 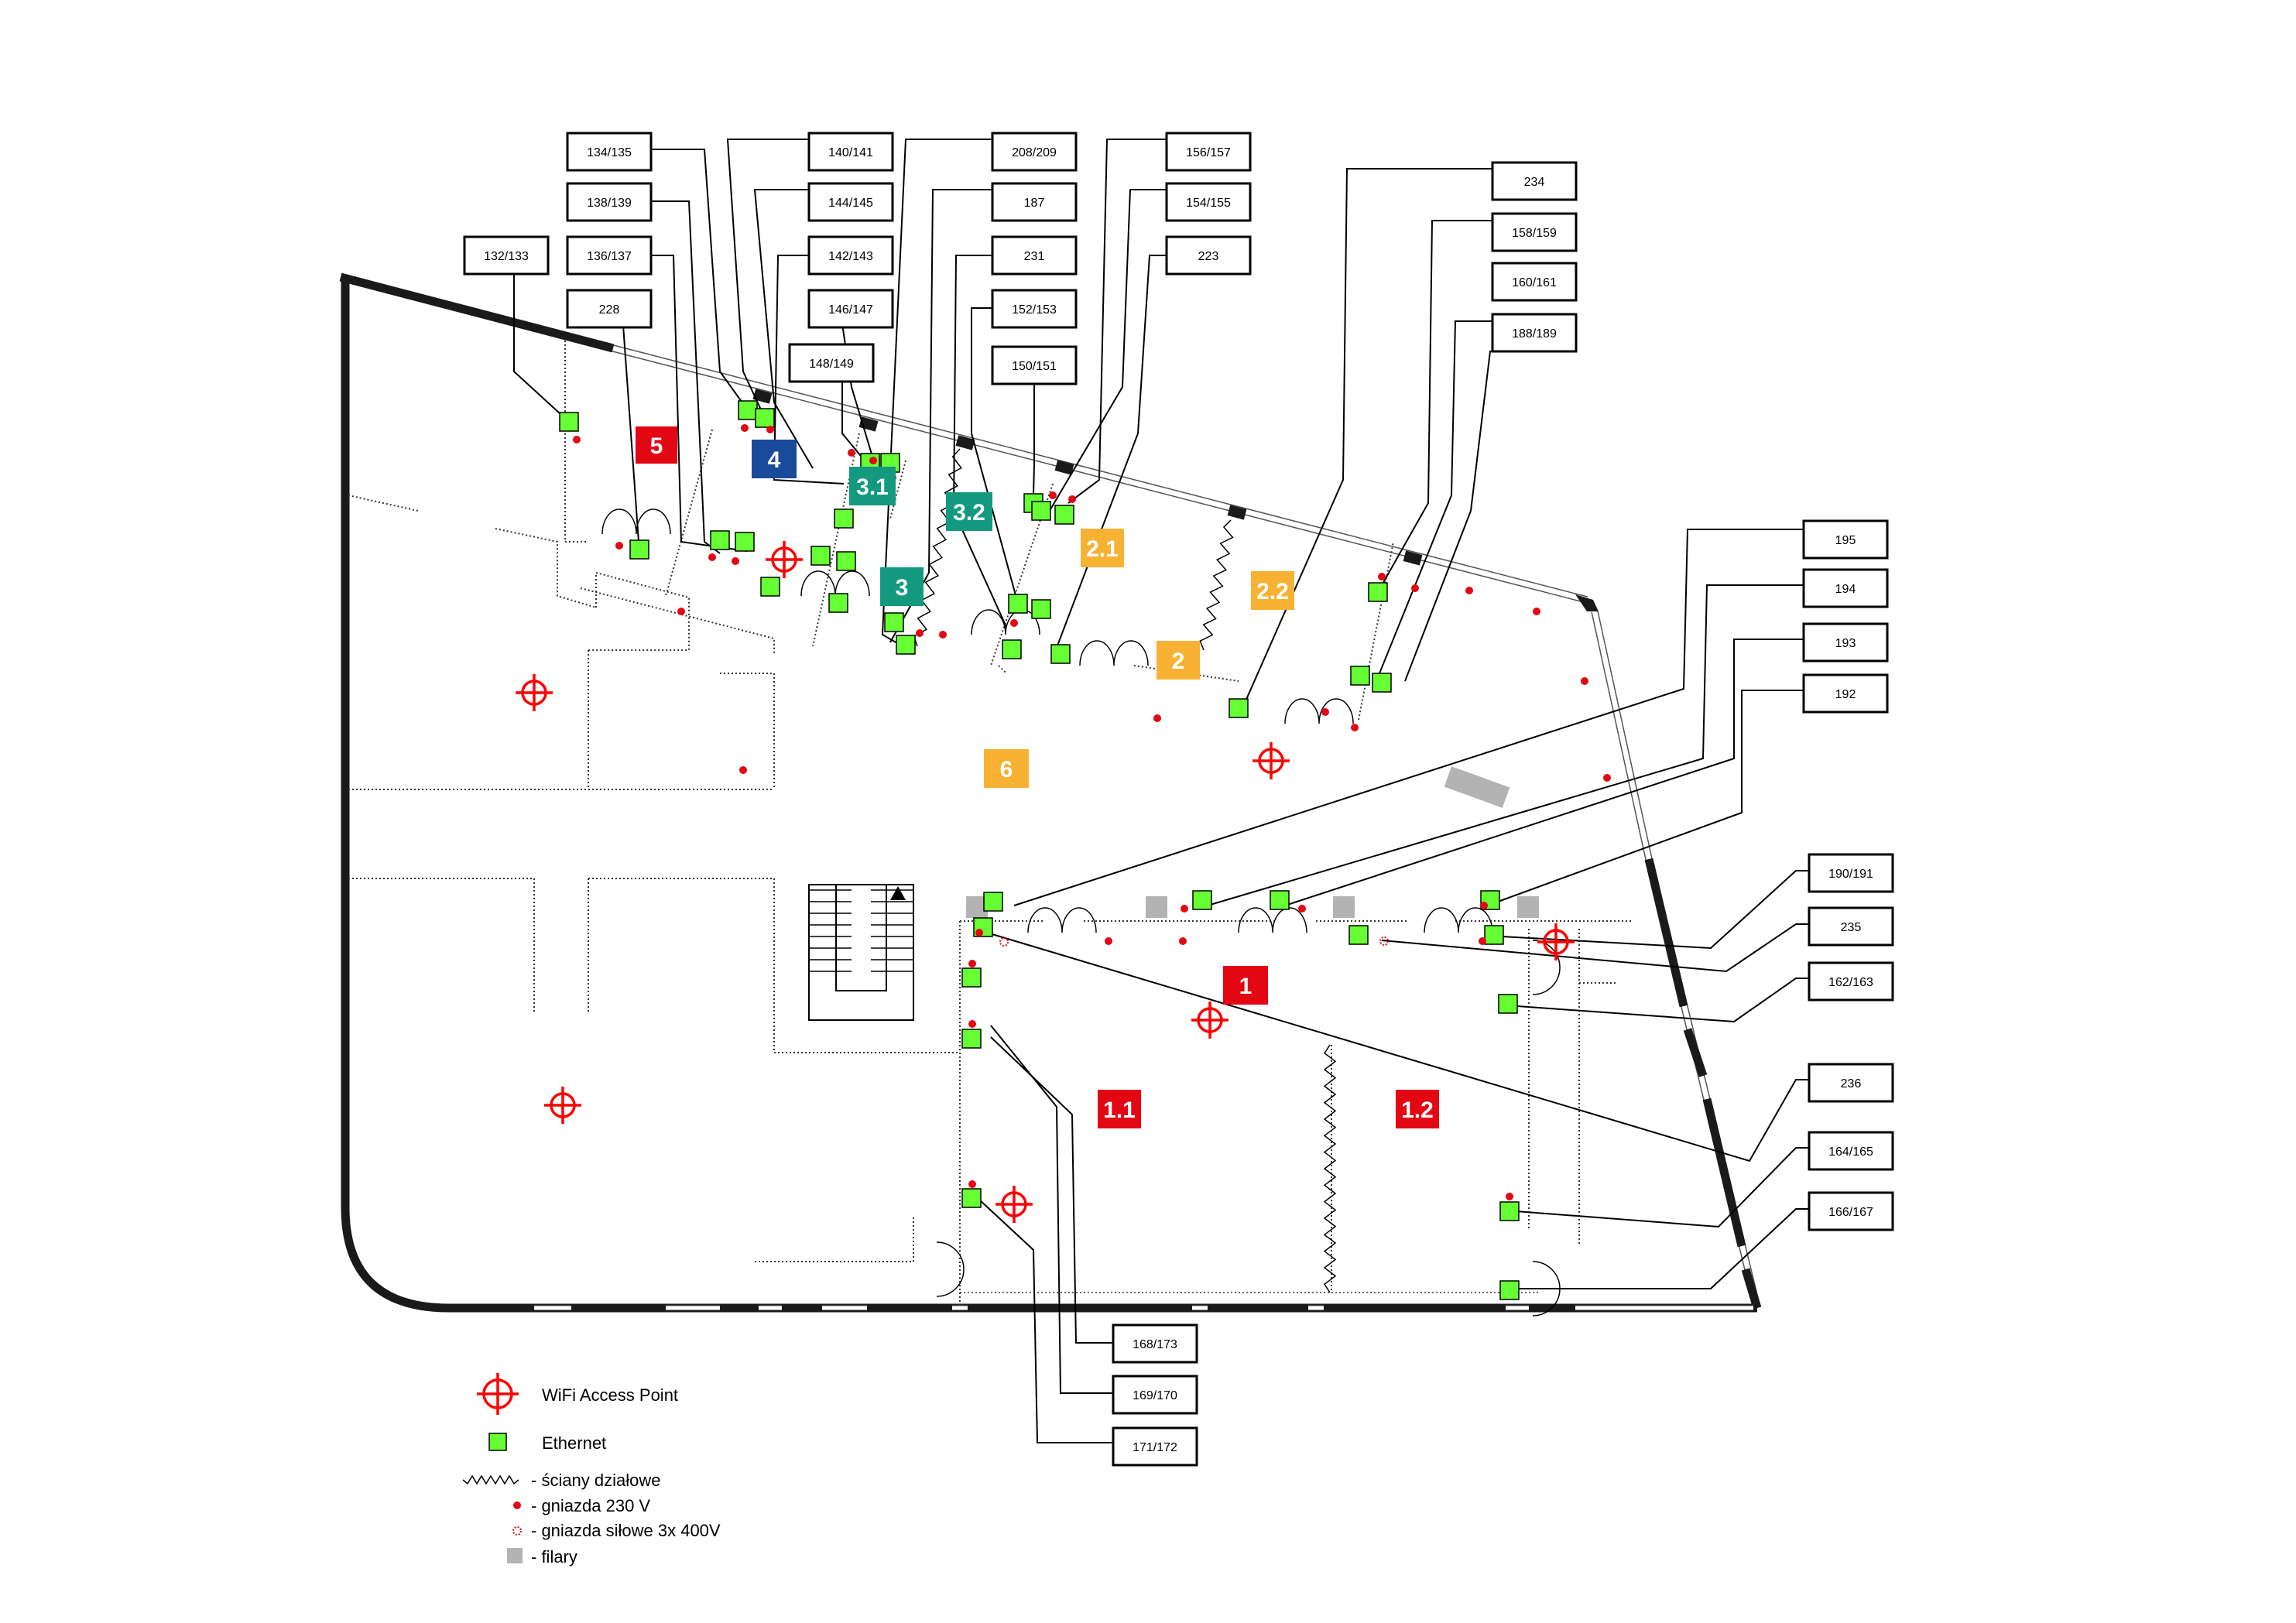 What do you see at coordinates (596, 1480) in the screenshot?
I see `legend-walls-text: - ściany działowe` at bounding box center [596, 1480].